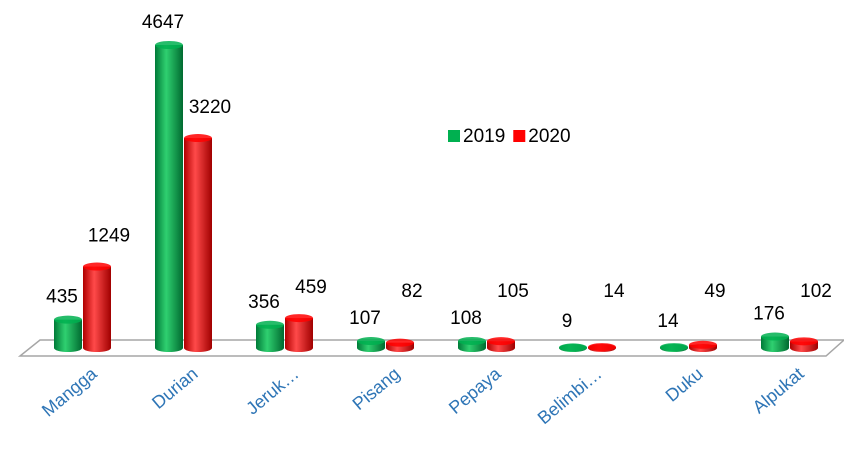 The image size is (844, 450). I want to click on data-label: 435, so click(62, 297).